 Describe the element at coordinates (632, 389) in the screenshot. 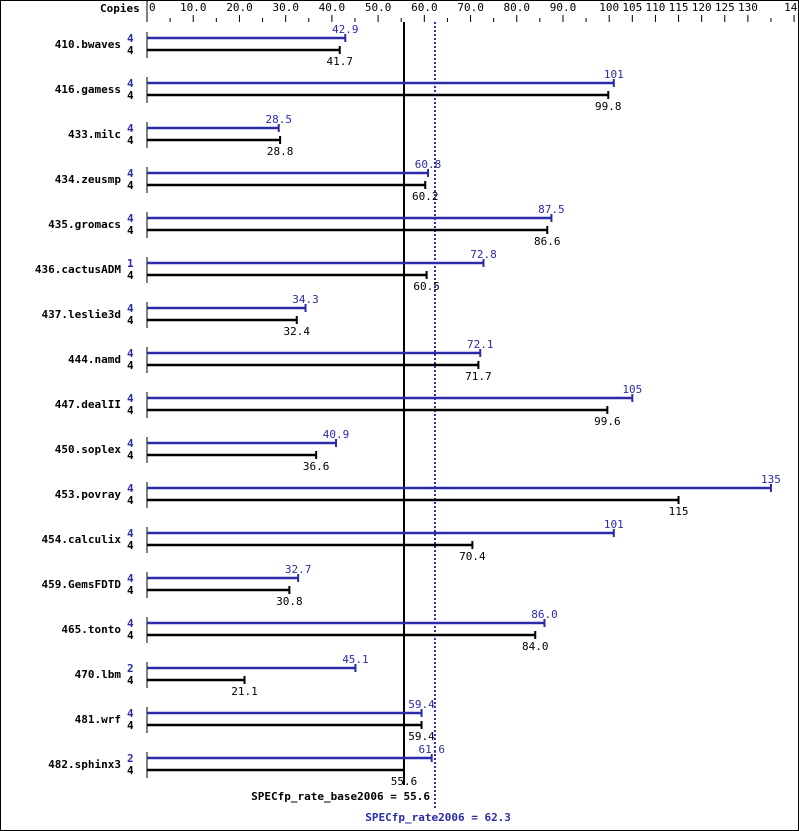

I see `peak-value-label: 105` at that location.